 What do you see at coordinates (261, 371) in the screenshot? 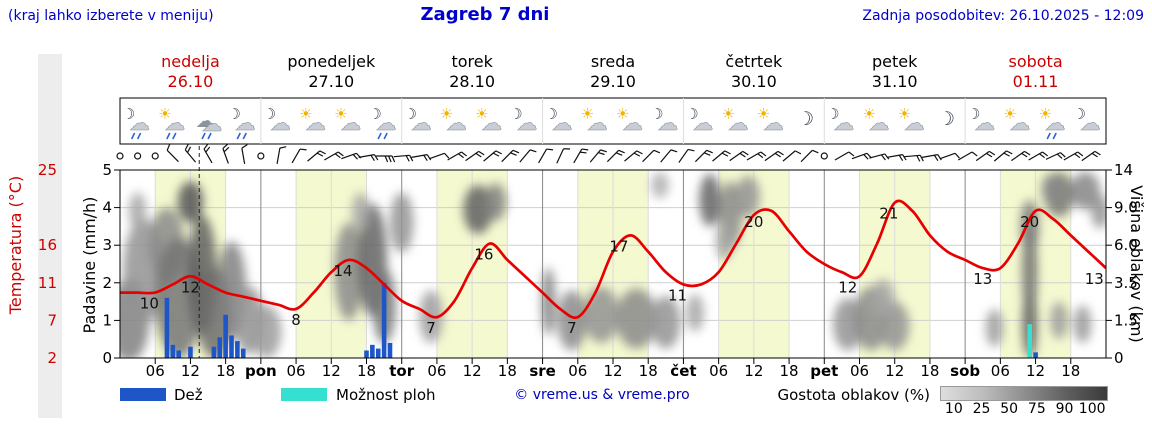
I see `svg-text: pon` at bounding box center [261, 371].